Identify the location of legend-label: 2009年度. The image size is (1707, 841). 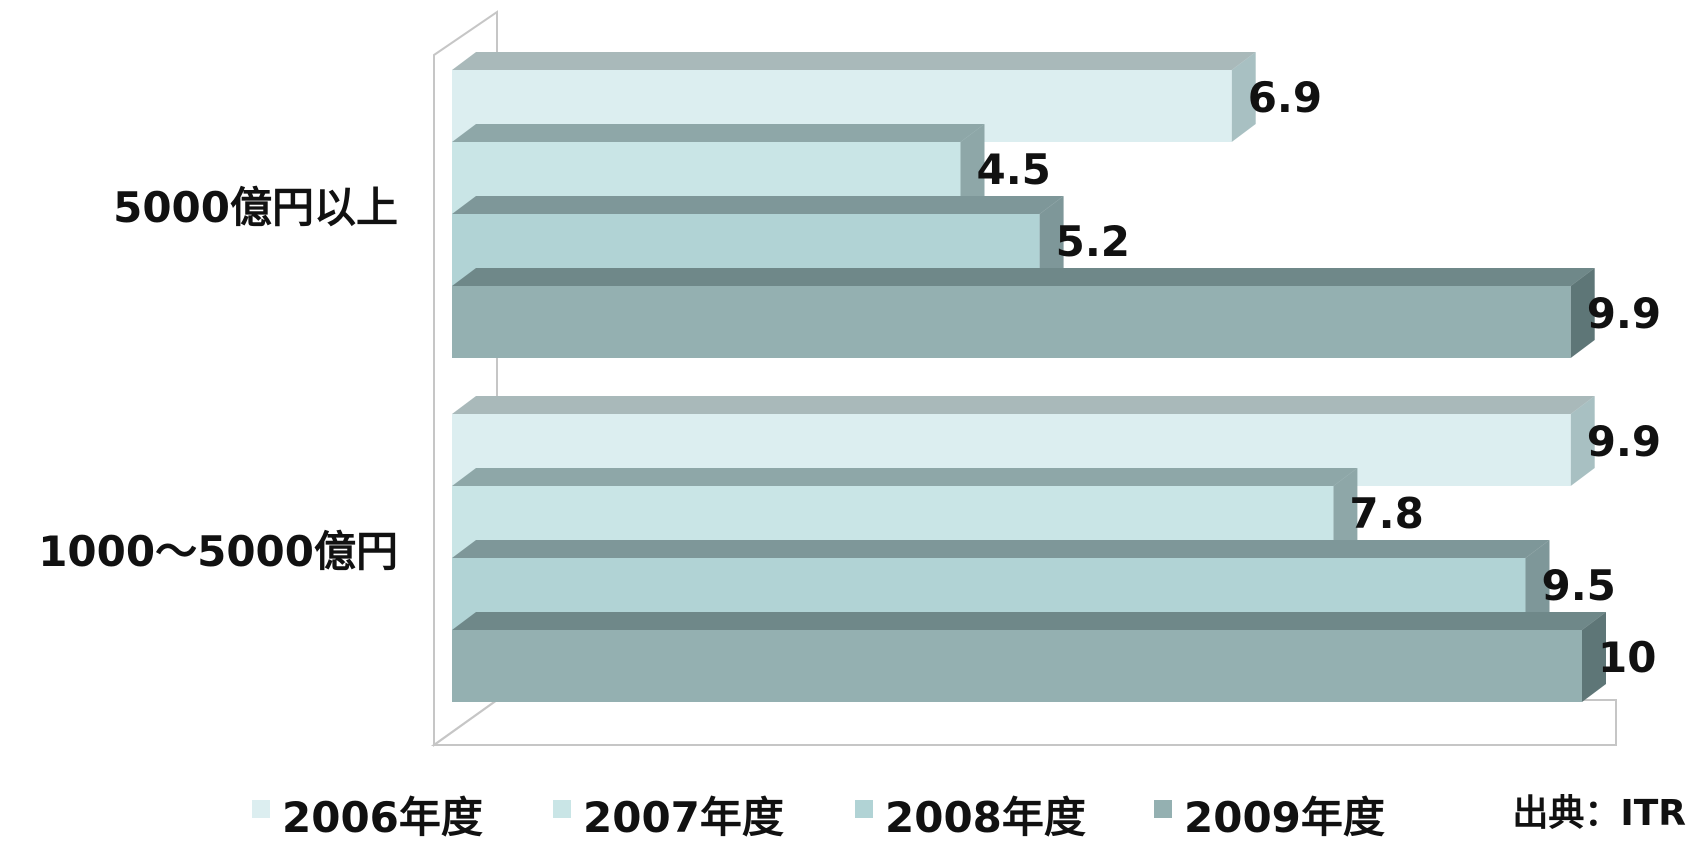
(1284, 817).